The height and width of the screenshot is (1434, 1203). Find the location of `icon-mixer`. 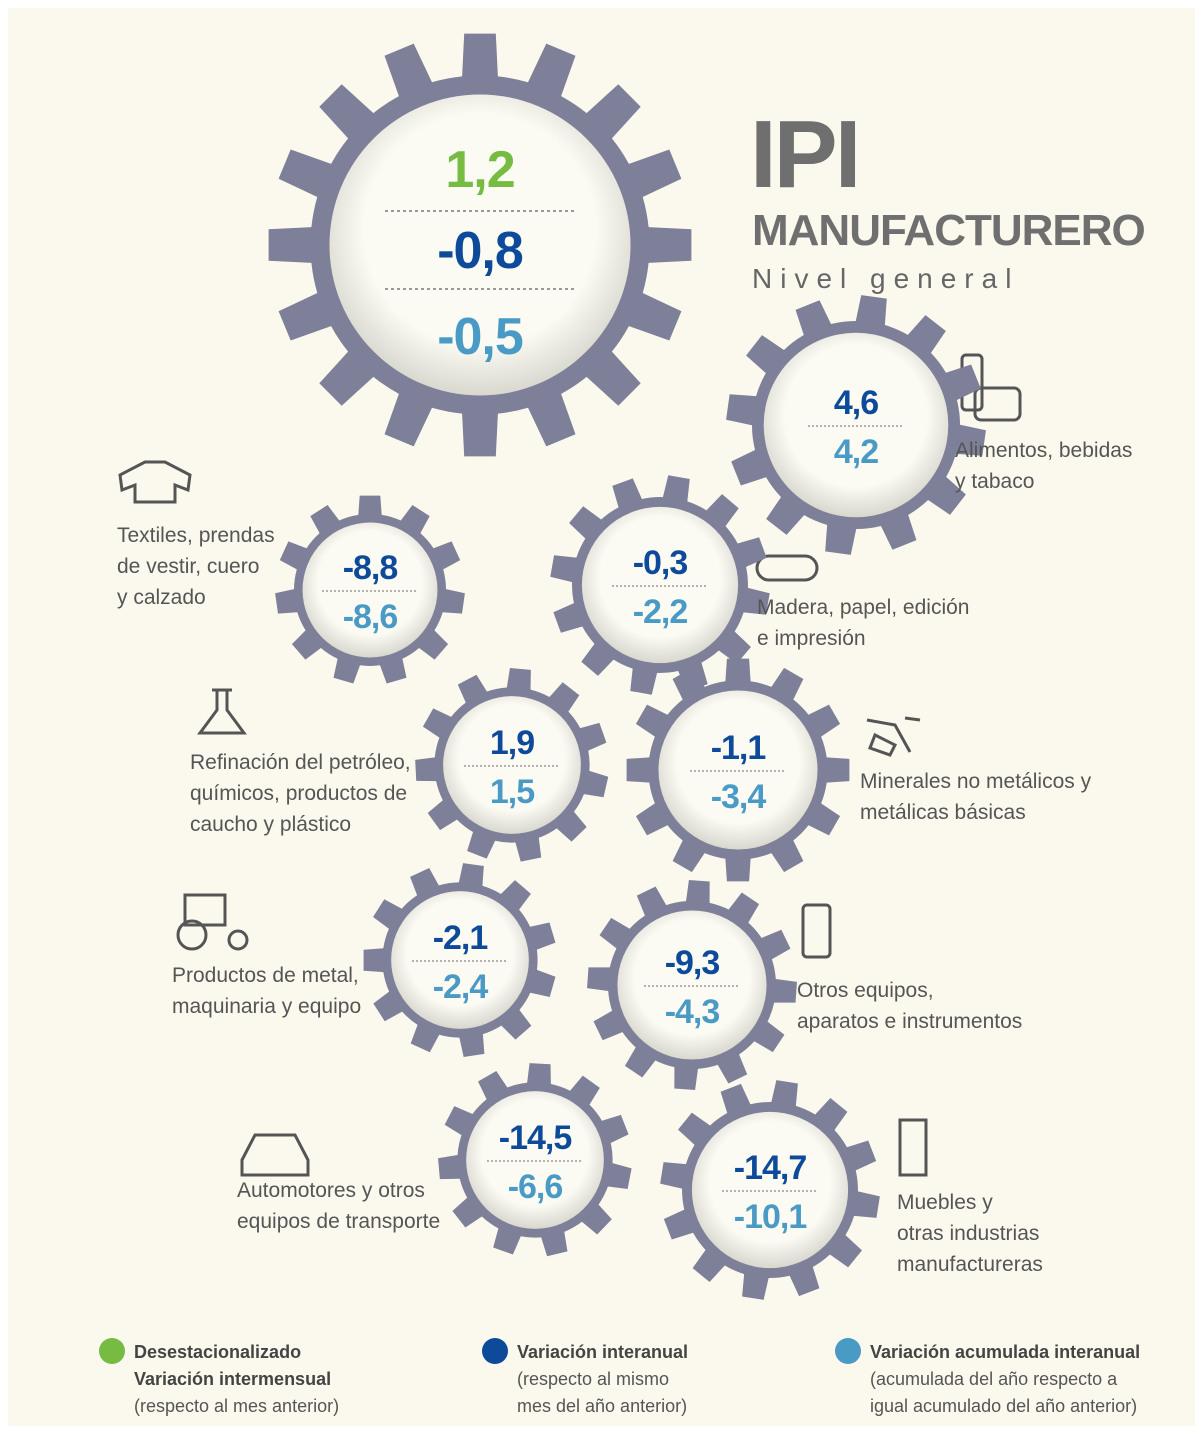

icon-mixer is located at coordinates (893, 736).